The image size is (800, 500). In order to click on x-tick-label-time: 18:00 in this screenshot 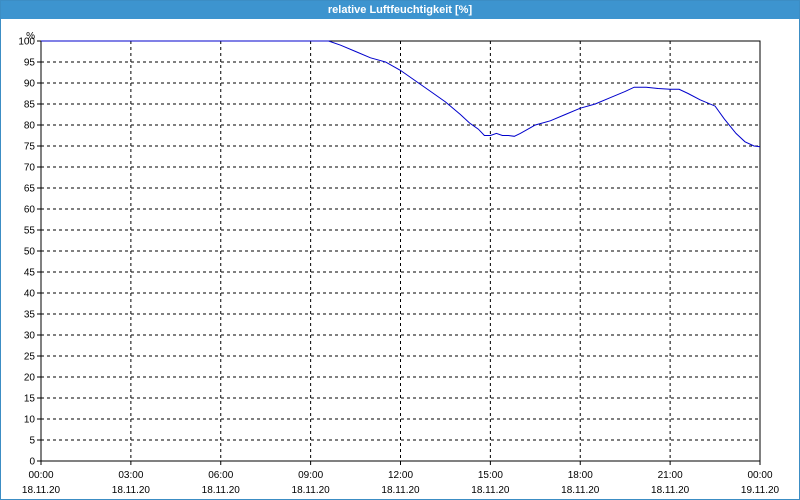, I will do `click(580, 475)`.